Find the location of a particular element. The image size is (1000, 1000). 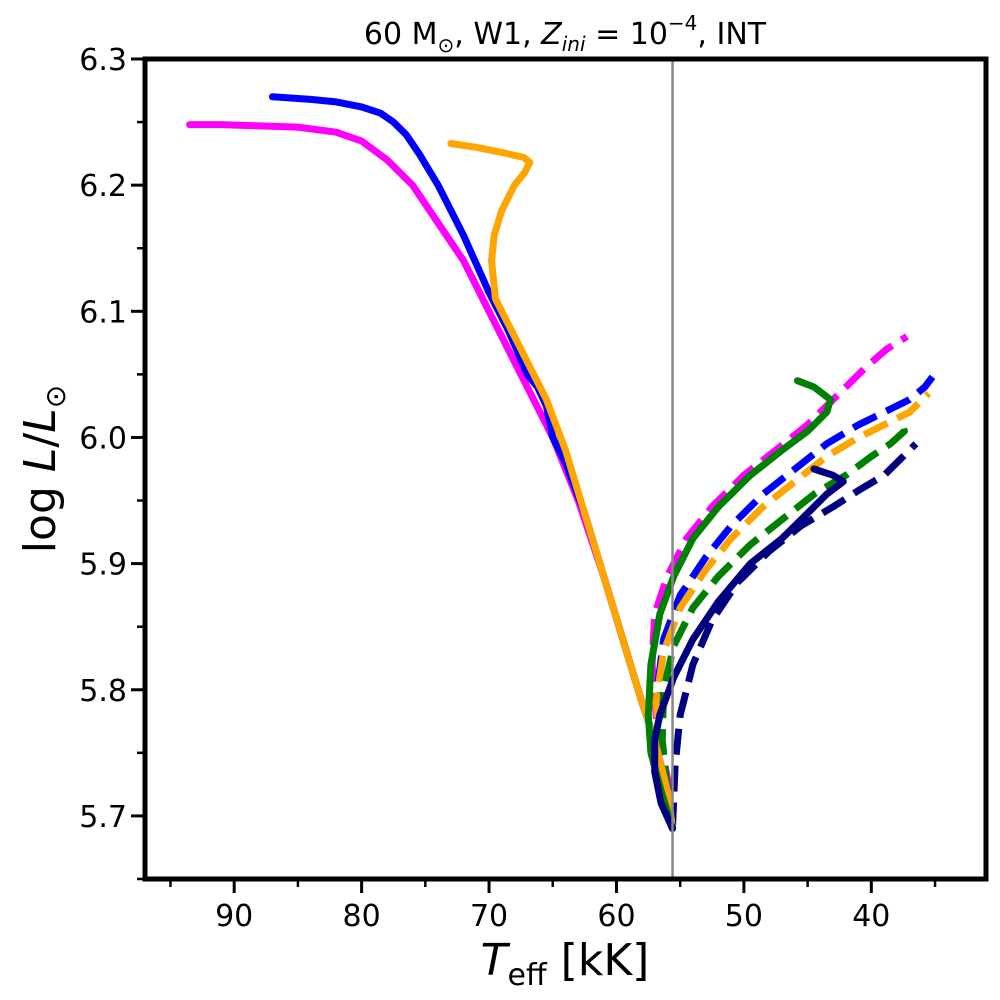

y-tick-label: 6.3 is located at coordinates (103, 60).